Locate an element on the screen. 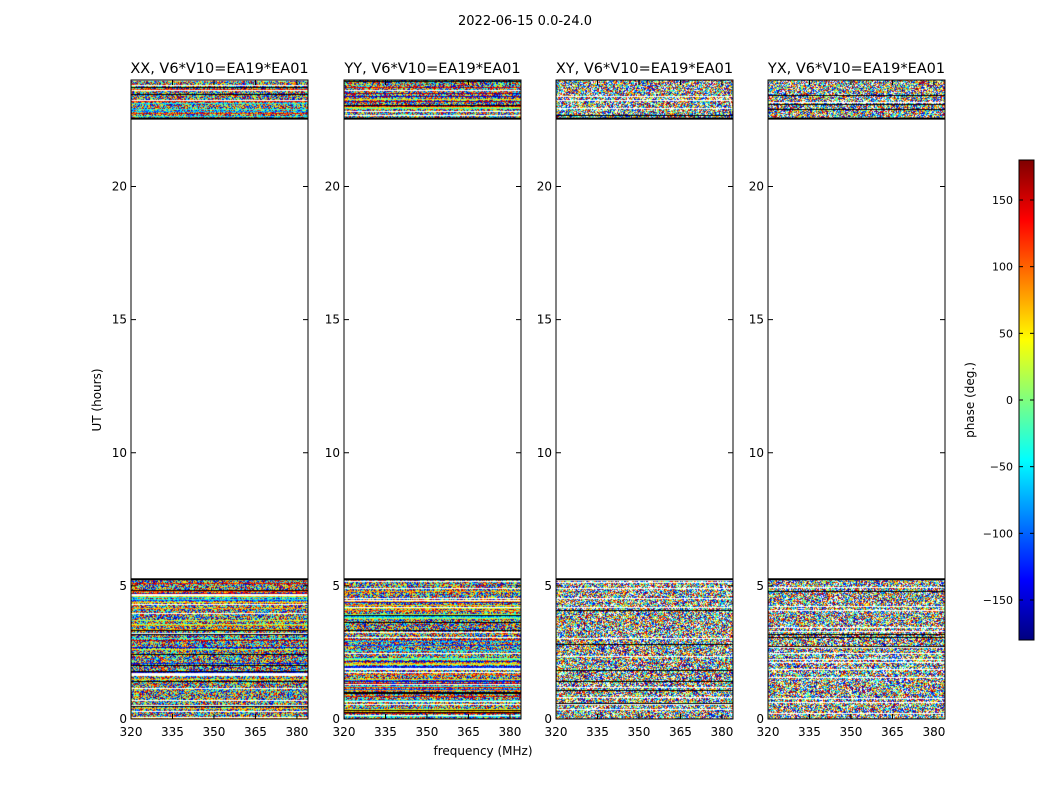 The width and height of the screenshot is (1050, 800). colorbar-tick-label: −100 is located at coordinates (998, 533).